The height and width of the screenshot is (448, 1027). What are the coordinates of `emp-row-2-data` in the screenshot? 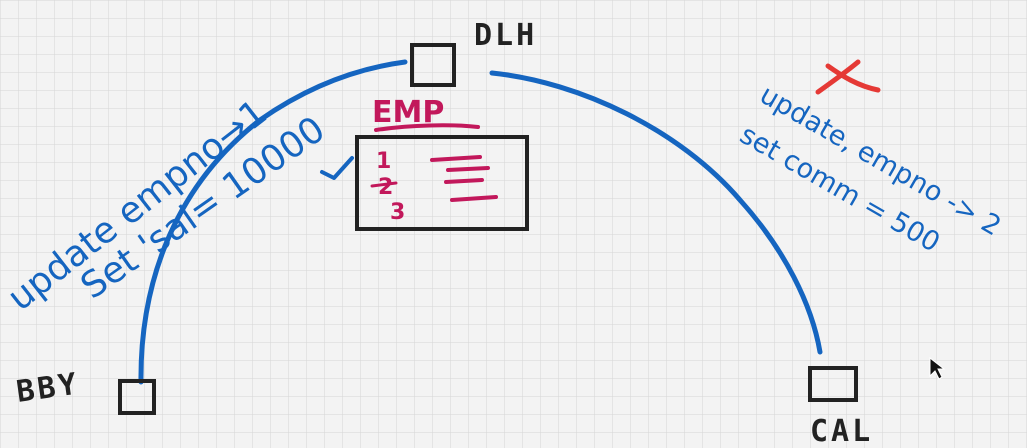 It's located at (464, 181).